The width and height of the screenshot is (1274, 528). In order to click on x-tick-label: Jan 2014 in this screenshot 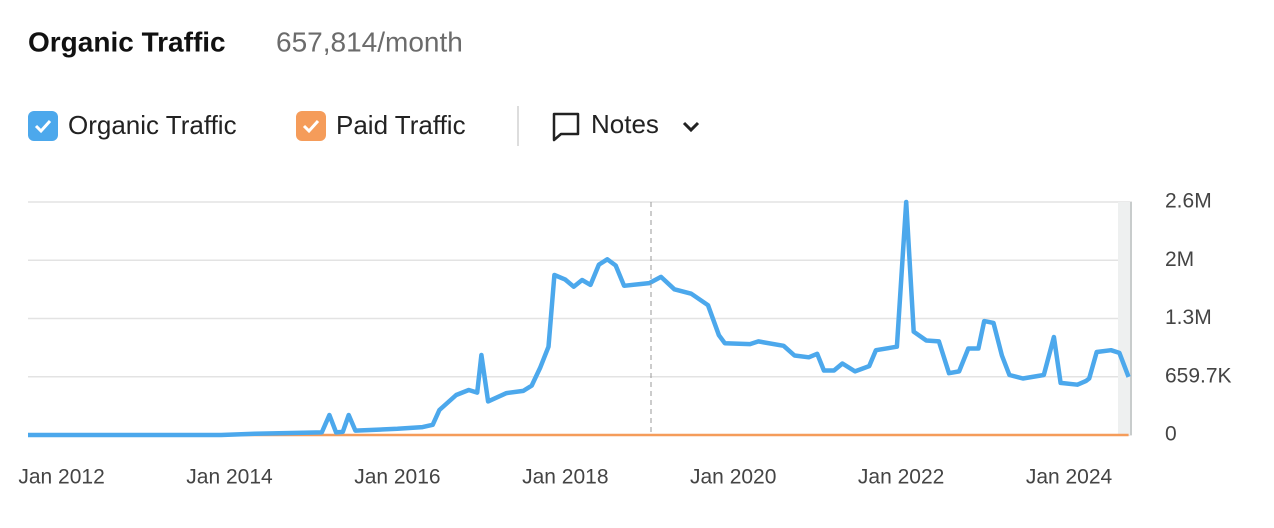, I will do `click(229, 477)`.